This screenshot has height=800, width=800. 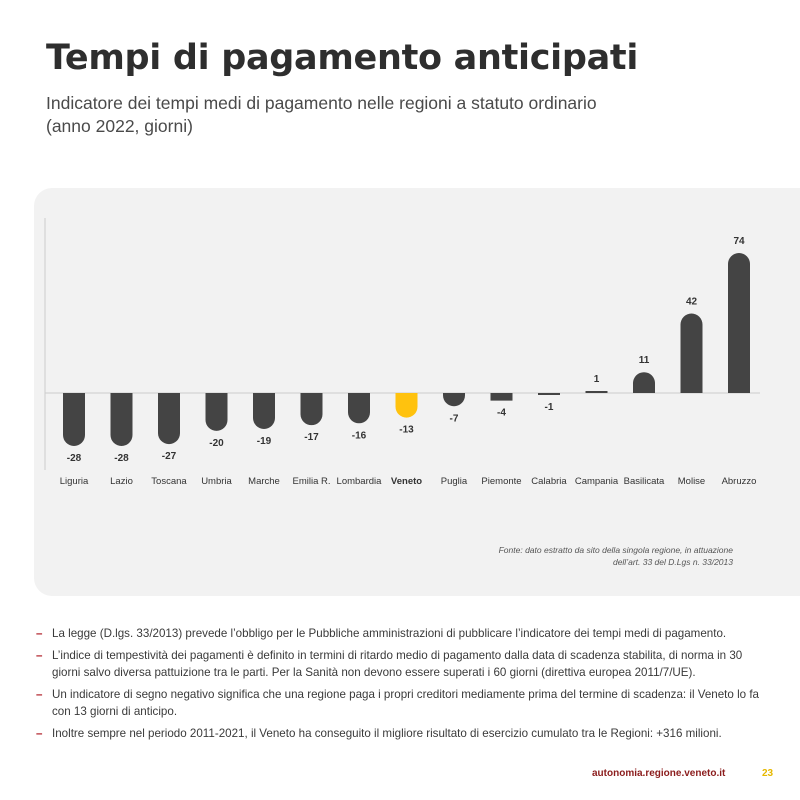 What do you see at coordinates (454, 400) in the screenshot?
I see `bar-puglia` at bounding box center [454, 400].